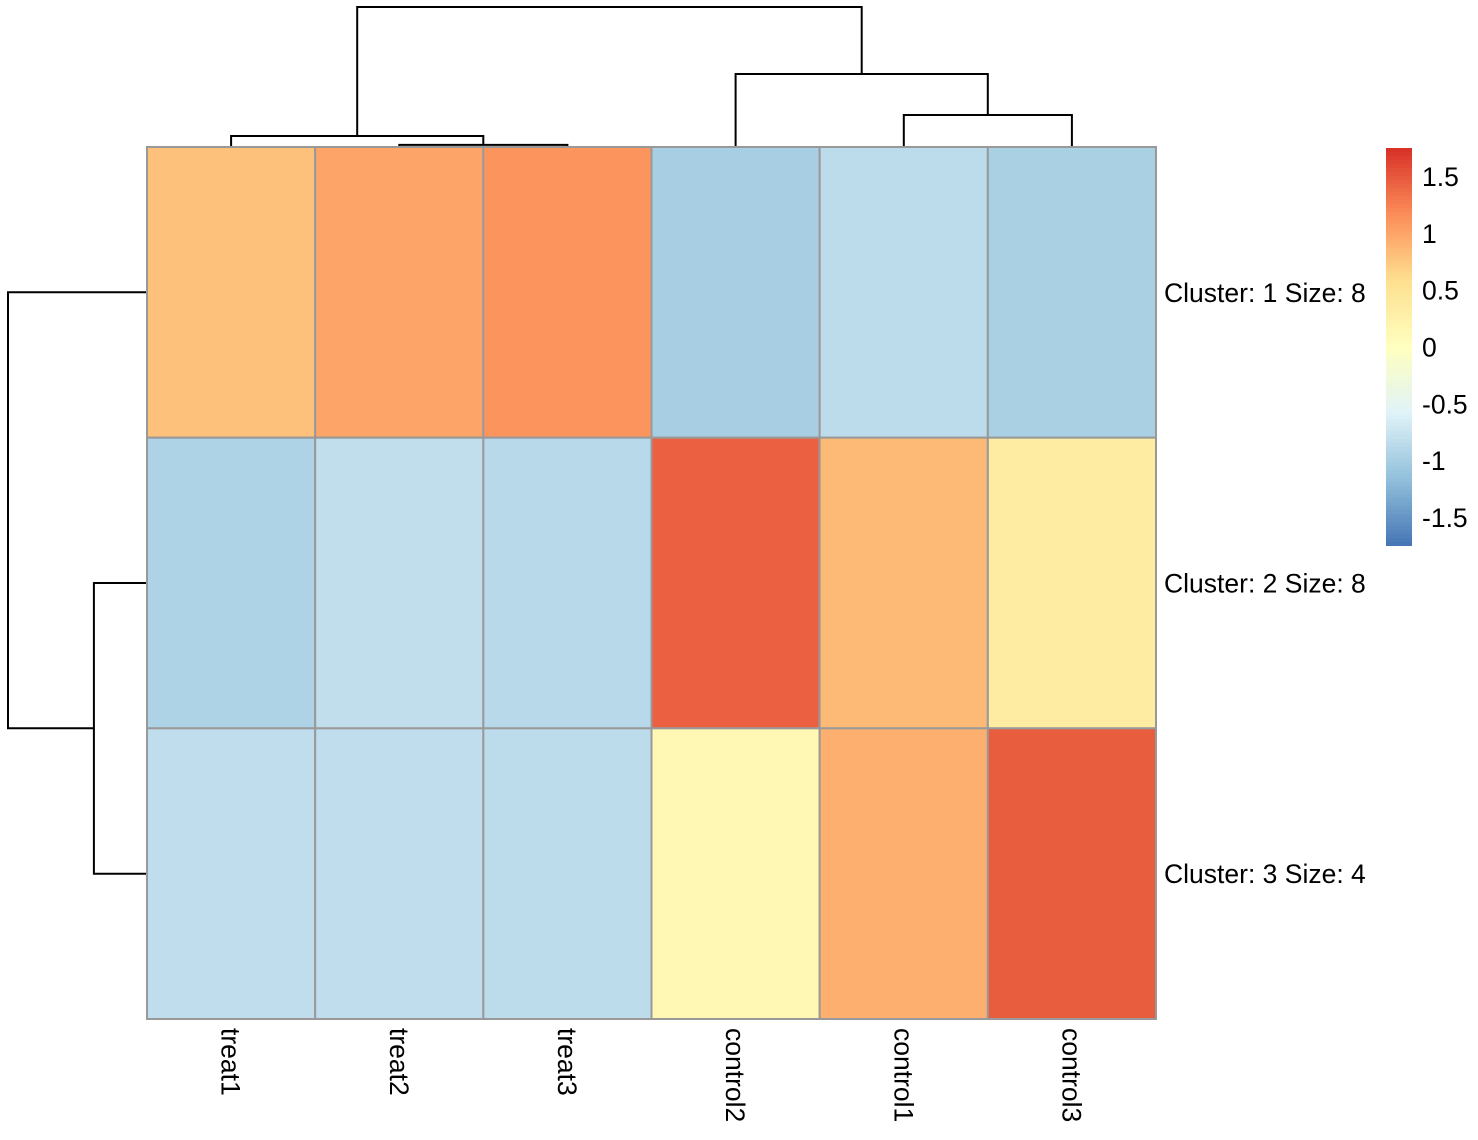 The width and height of the screenshot is (1478, 1140). Describe the element at coordinates (1440, 177) in the screenshot. I see `legend-tick-label: 1.5` at that location.